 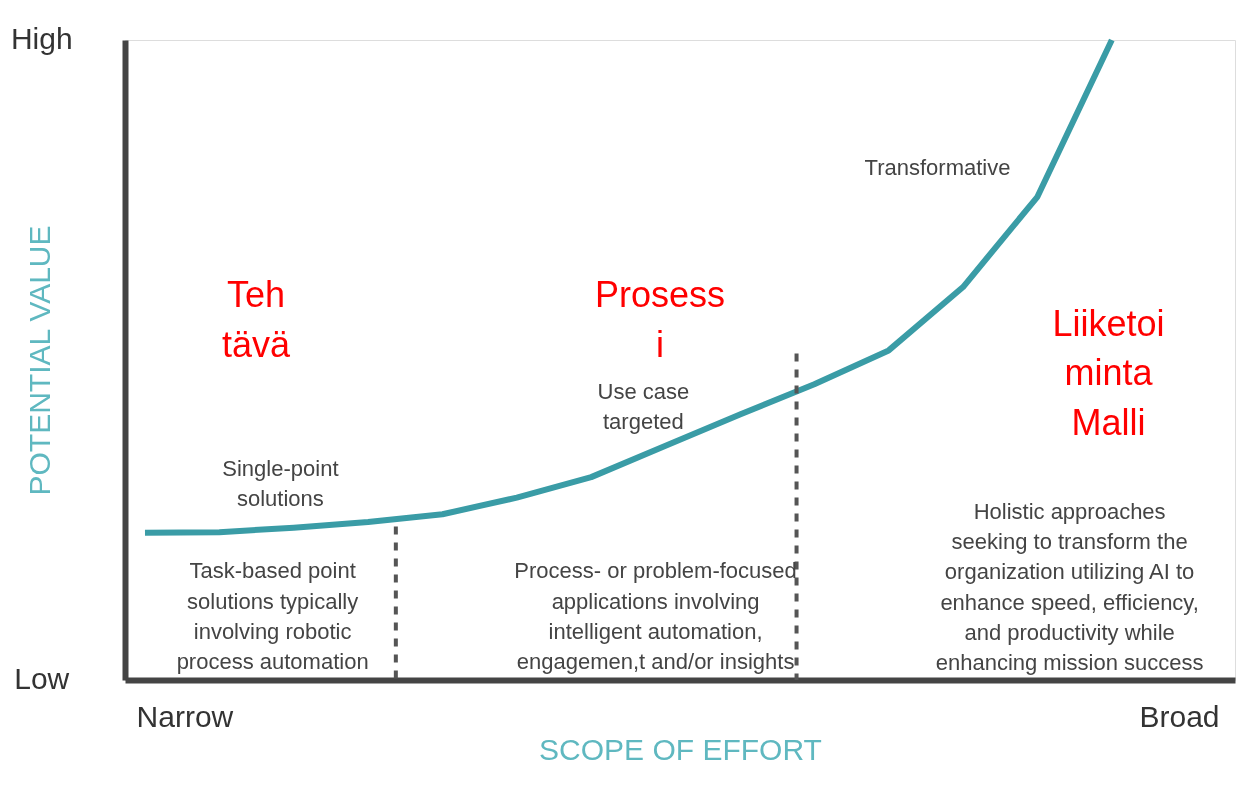 I want to click on annotation: Use case targeted, so click(x=643, y=407).